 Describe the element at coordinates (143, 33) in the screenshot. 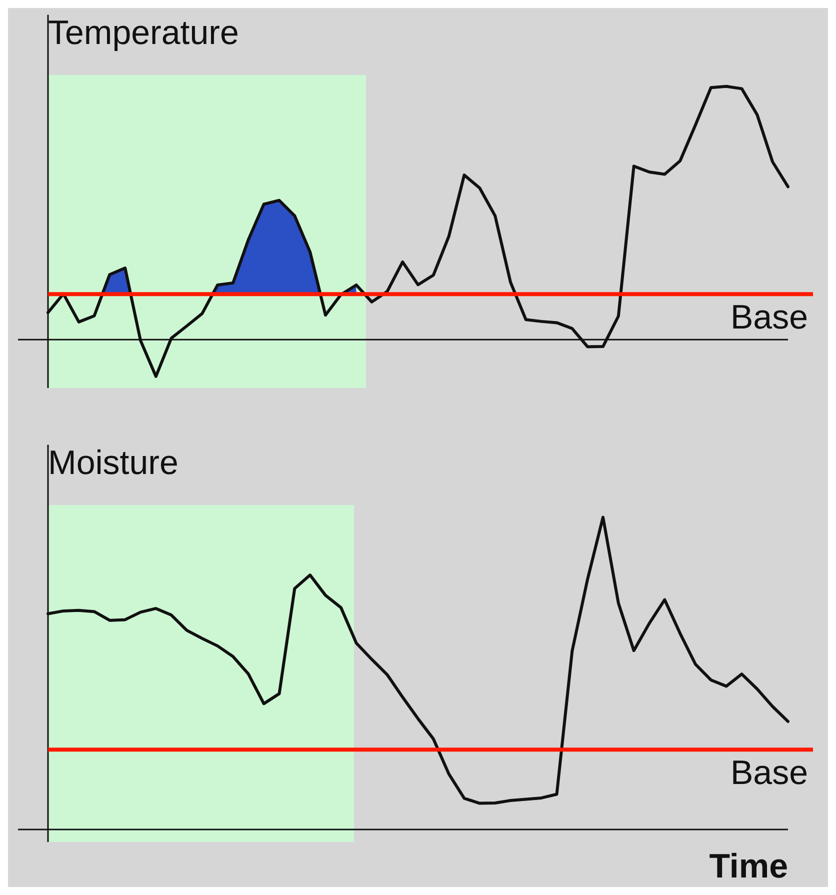

I see `chart-title: Temperature` at that location.